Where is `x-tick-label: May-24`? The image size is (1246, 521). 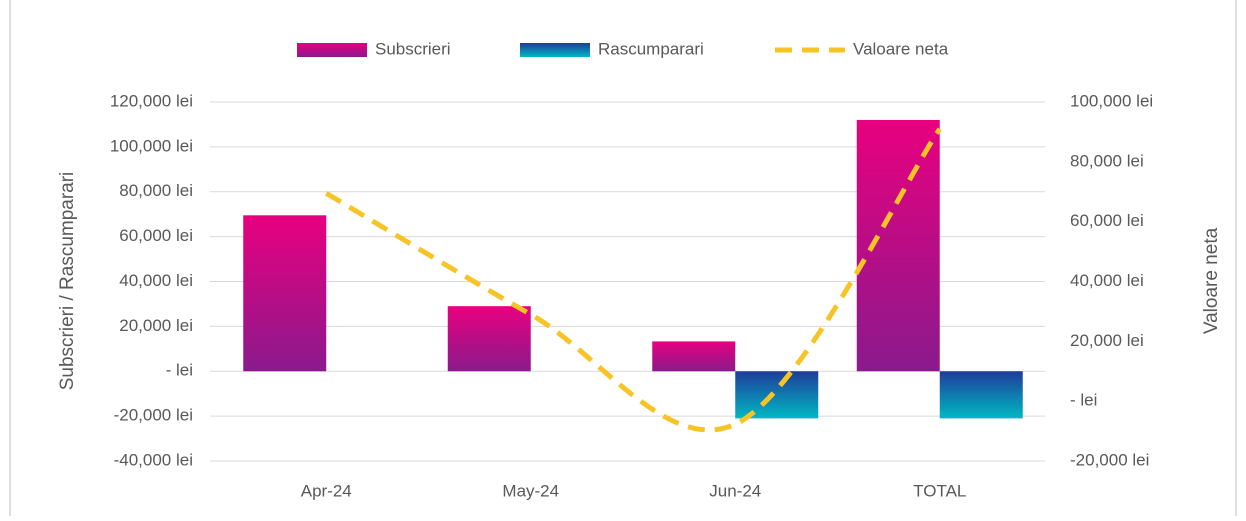
x-tick-label: May-24 is located at coordinates (530, 490).